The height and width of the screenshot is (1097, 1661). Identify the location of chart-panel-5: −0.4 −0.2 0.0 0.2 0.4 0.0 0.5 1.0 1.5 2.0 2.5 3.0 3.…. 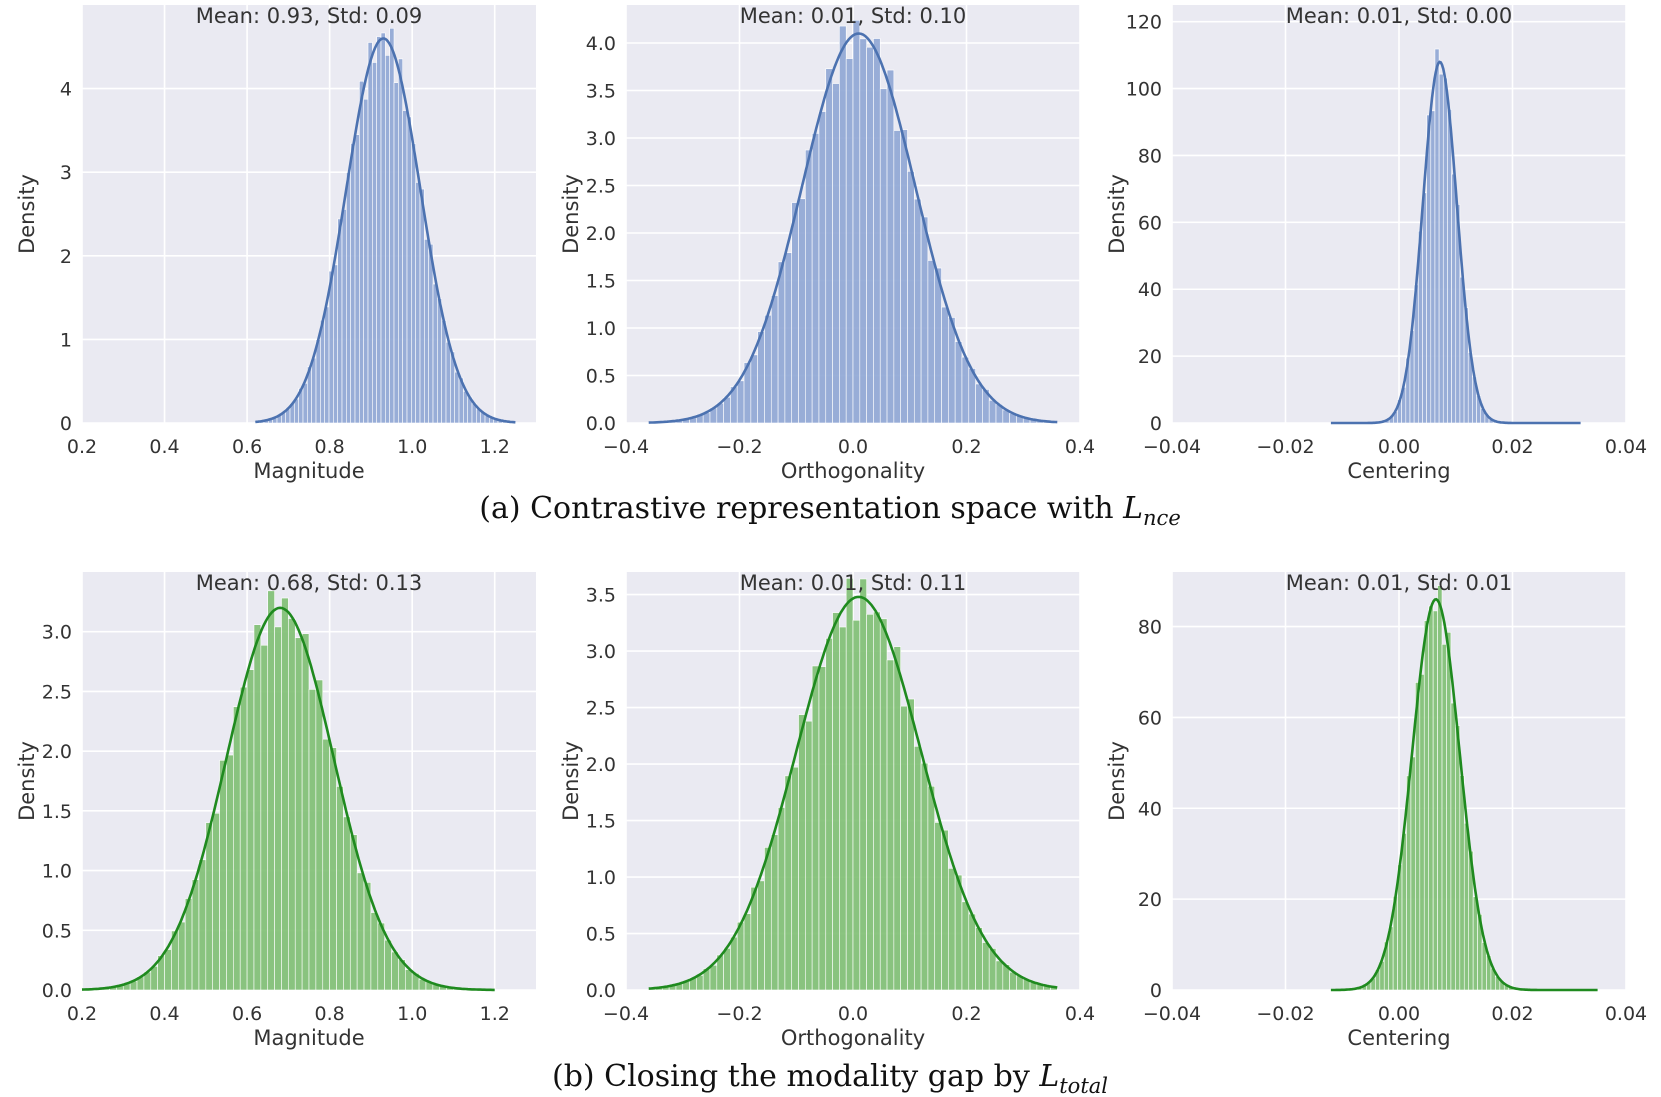
(827, 810).